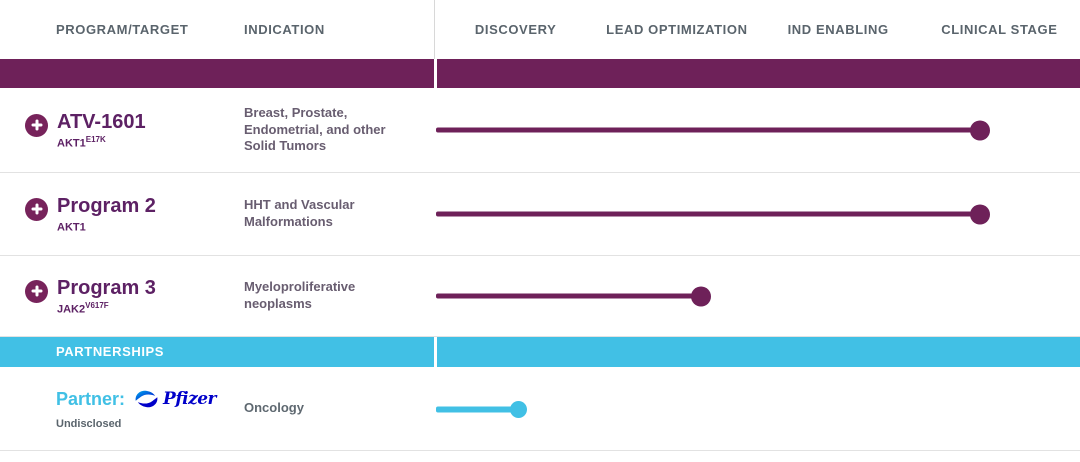 This screenshot has height=462, width=1080. Describe the element at coordinates (300, 295) in the screenshot. I see `indication-text: Myeloproliferative neoplasms` at that location.